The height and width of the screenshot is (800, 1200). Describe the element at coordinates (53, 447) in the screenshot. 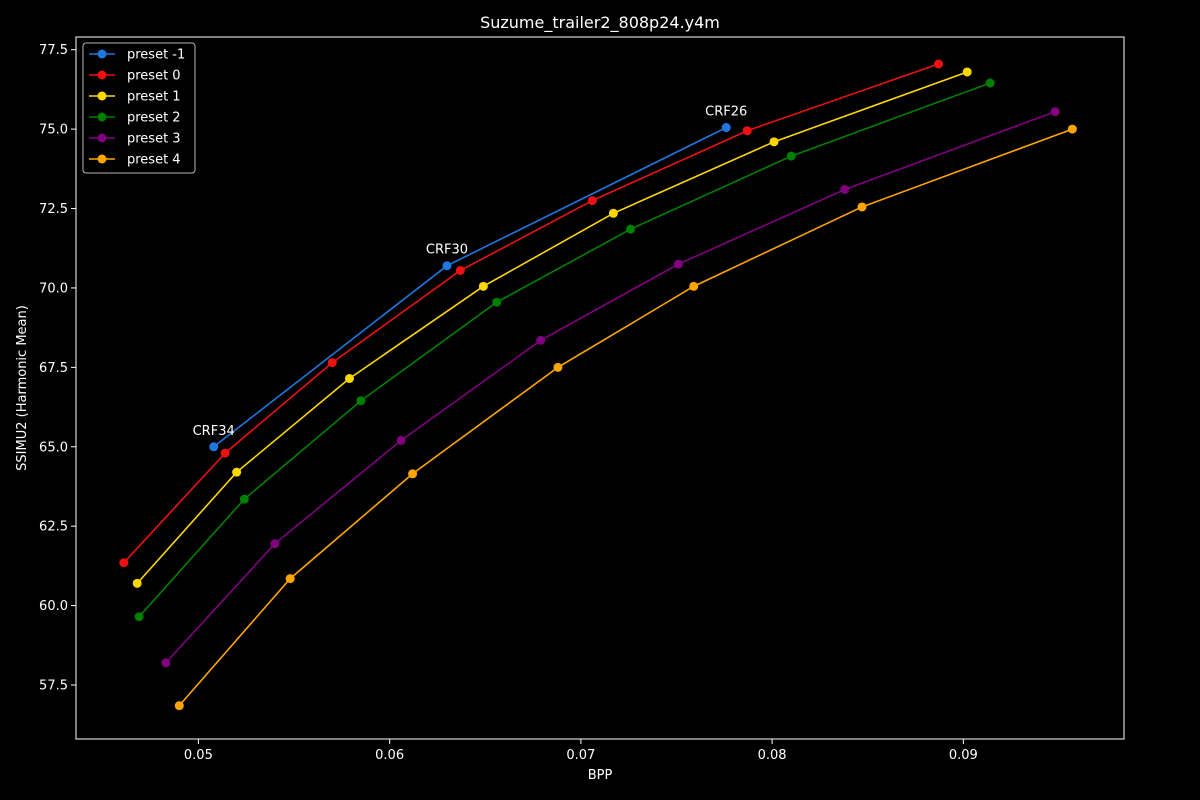

I see `y-tick-label: 65.0` at that location.